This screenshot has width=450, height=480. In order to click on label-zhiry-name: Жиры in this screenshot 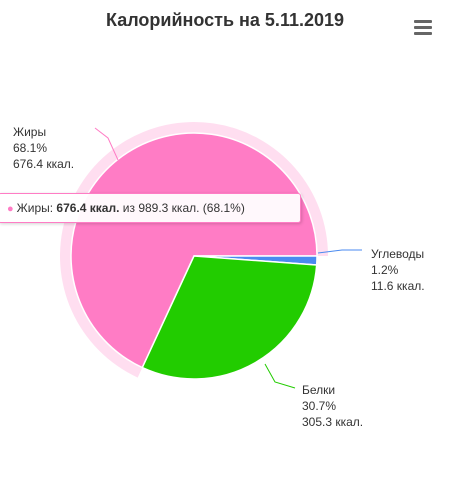, I will do `click(29, 132)`.